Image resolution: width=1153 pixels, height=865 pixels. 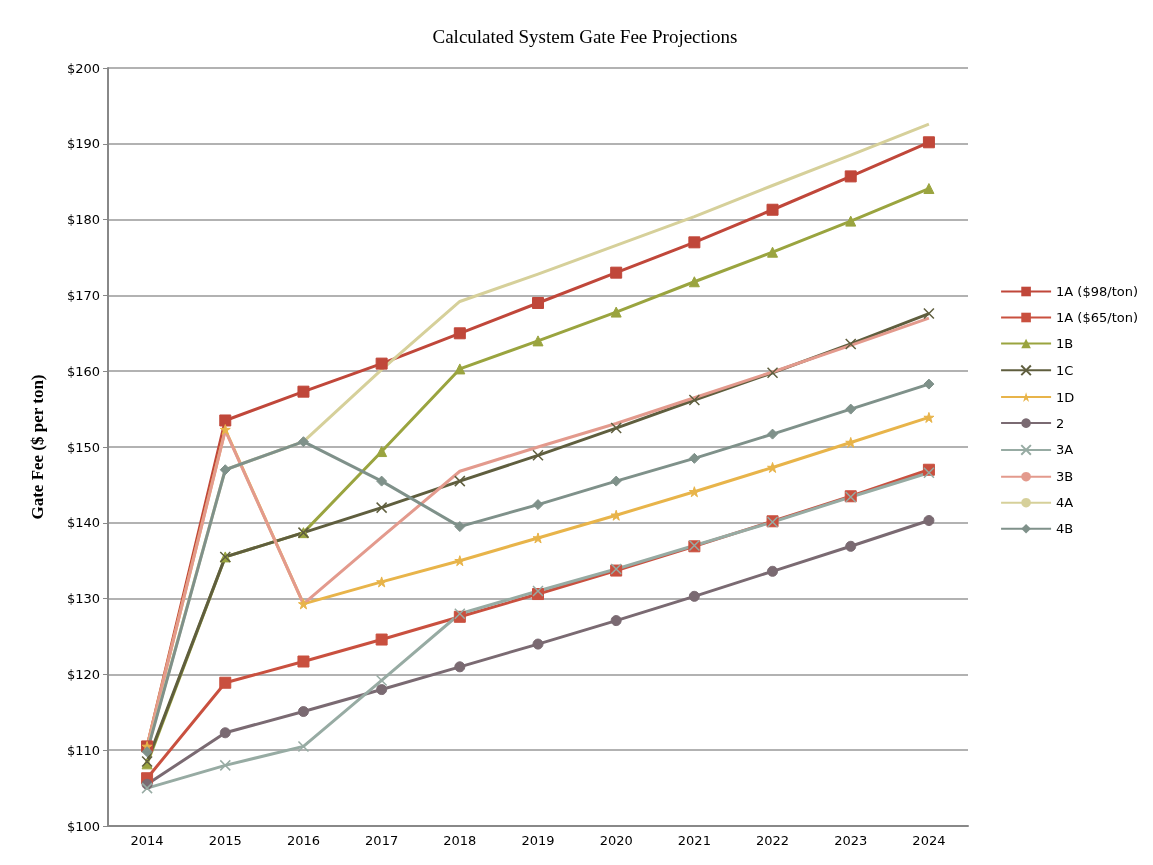 I want to click on x-tick-label: 2020, so click(x=616, y=840).